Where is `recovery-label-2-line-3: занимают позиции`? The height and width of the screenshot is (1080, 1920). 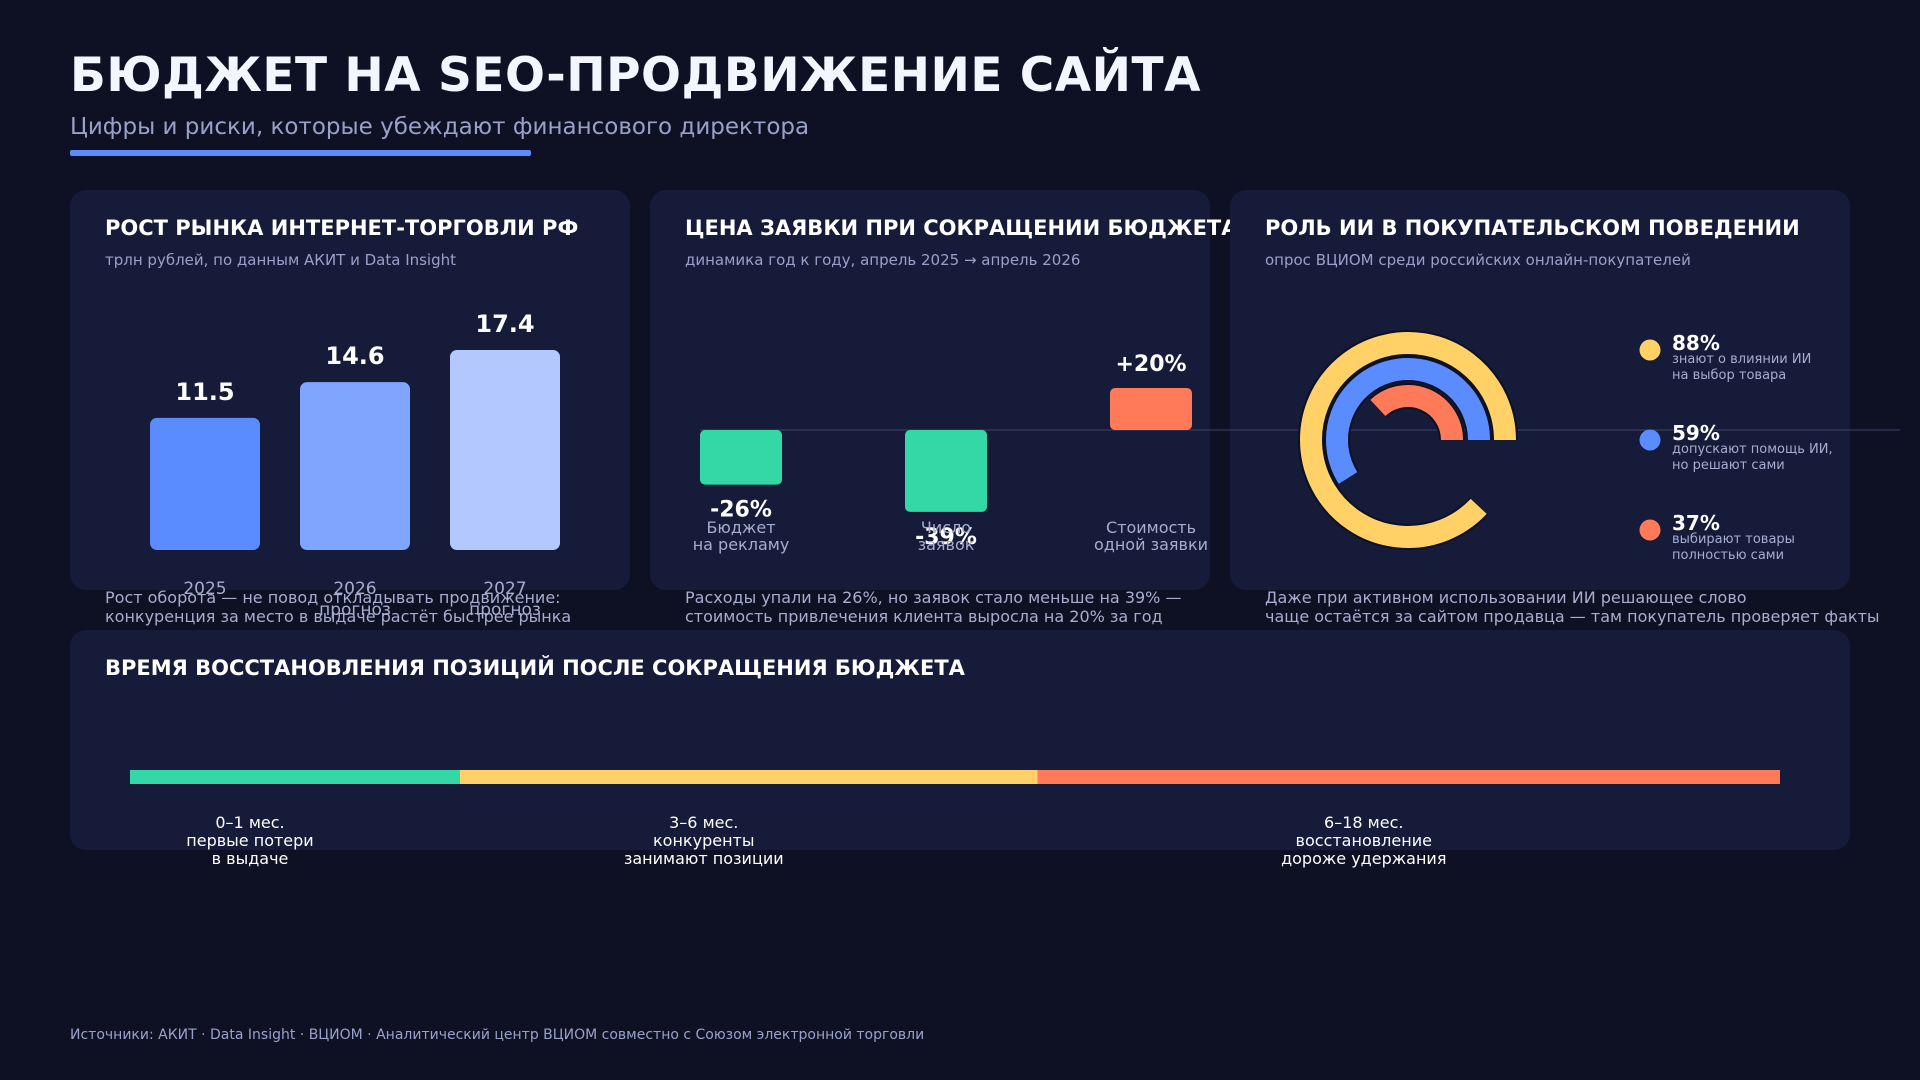 recovery-label-2-line-3: занимают позиции is located at coordinates (704, 858).